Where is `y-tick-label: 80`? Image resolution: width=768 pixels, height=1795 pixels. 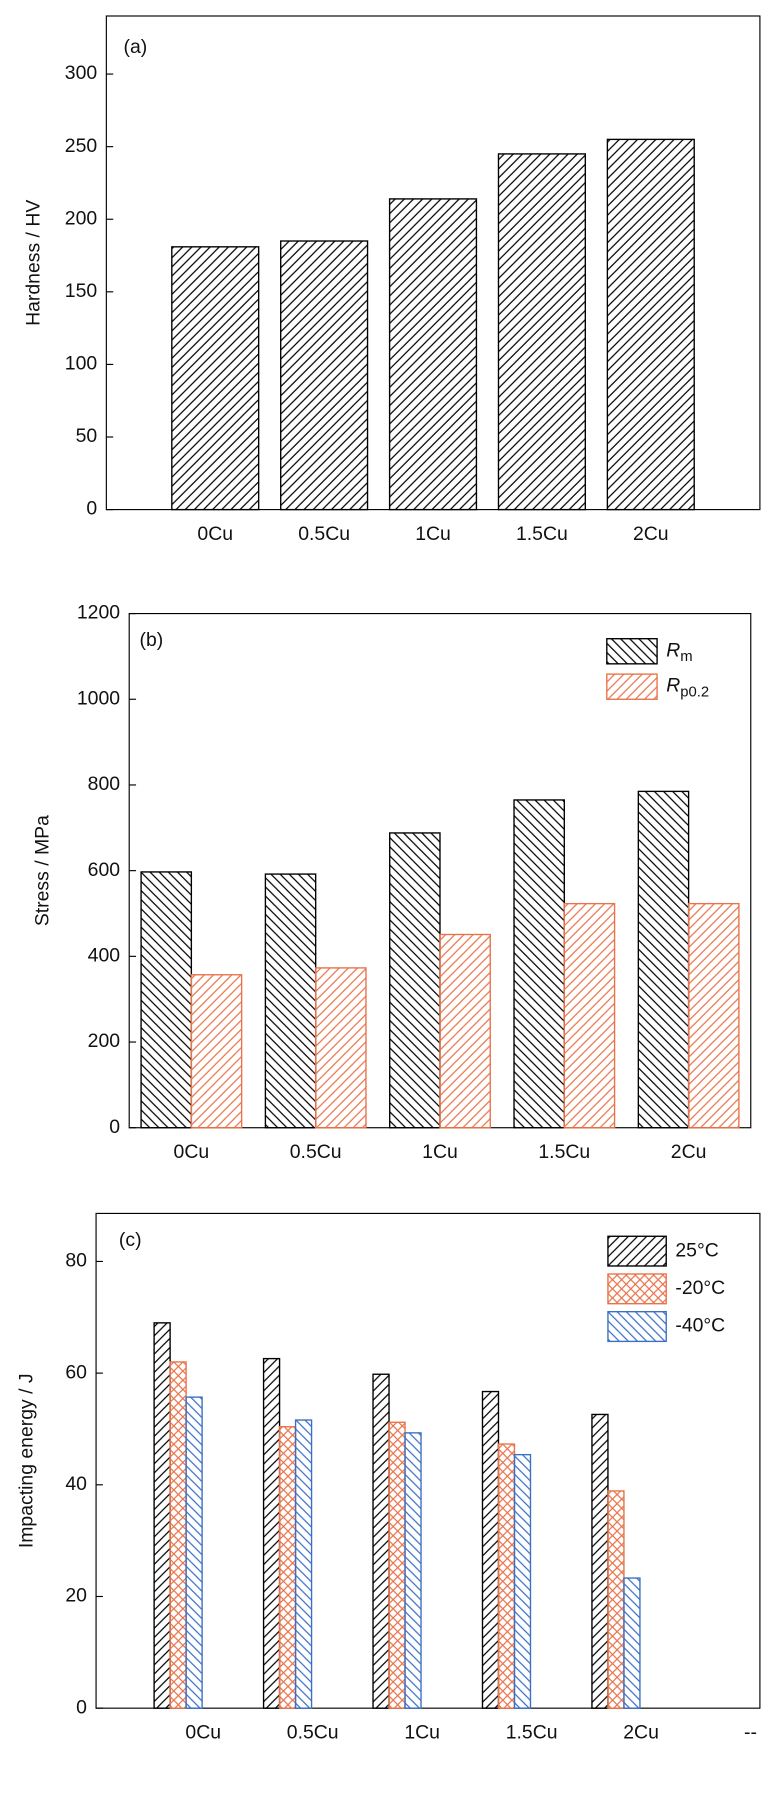 y-tick-label: 80 is located at coordinates (76, 1261).